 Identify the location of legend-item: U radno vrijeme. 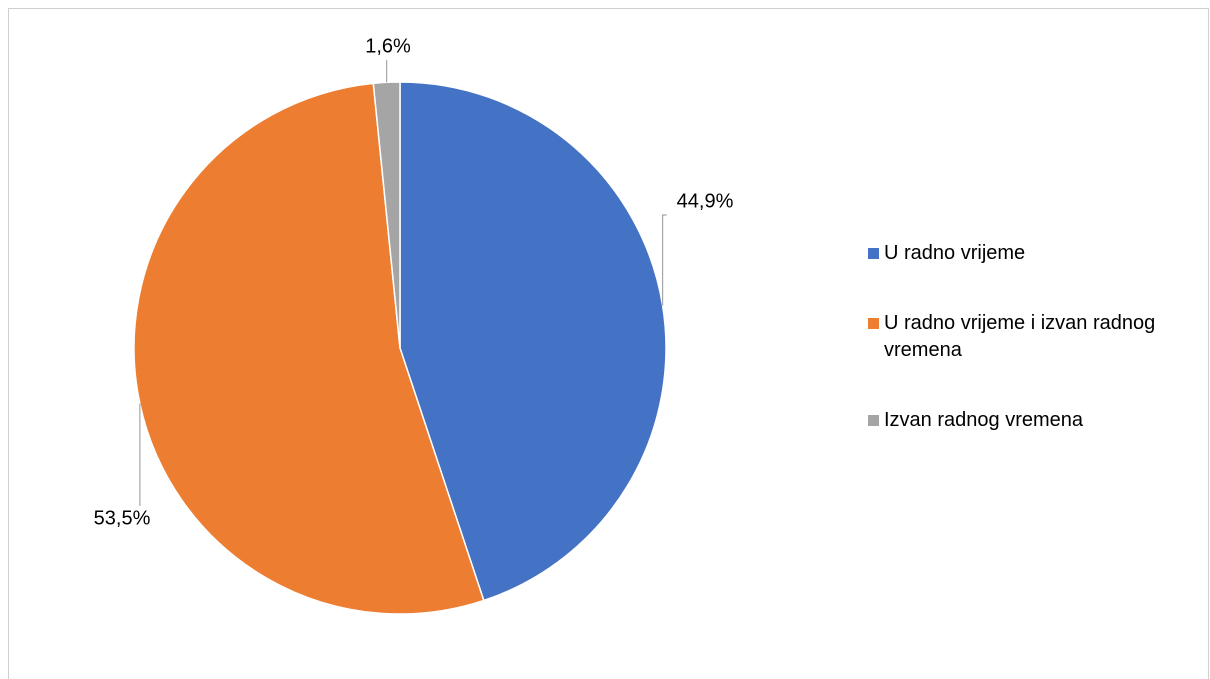
(1018, 253).